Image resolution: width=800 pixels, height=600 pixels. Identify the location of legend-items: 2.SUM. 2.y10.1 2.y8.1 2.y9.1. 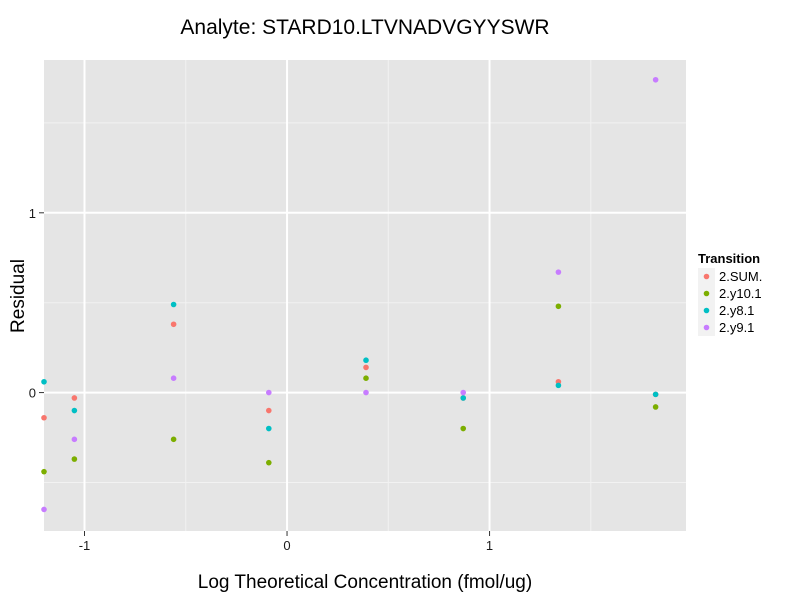
(730, 302).